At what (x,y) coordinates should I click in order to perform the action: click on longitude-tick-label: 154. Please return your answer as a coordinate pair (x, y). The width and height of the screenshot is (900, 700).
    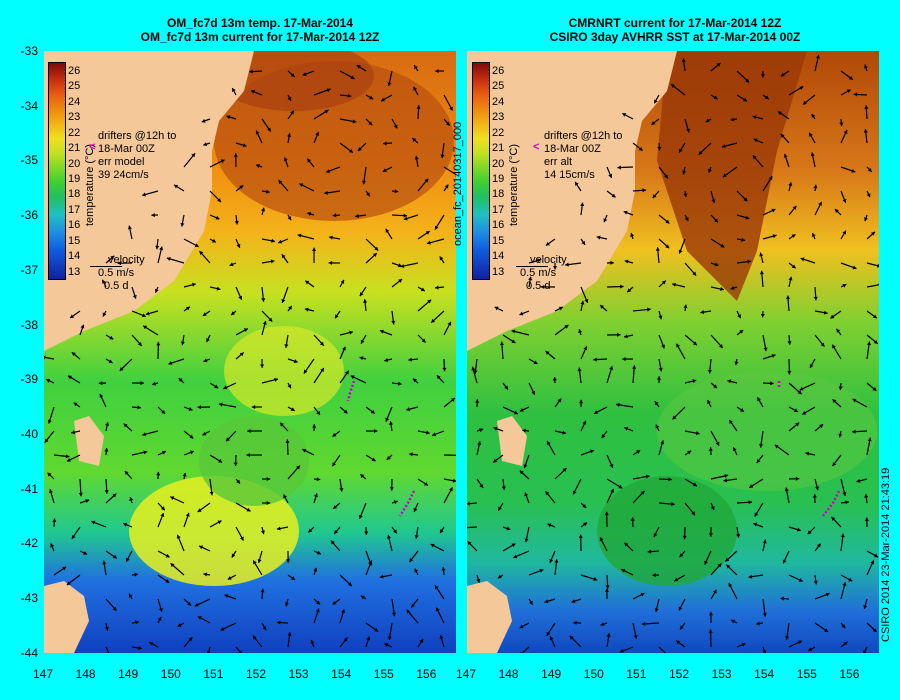
    Looking at the image, I should click on (341, 674).